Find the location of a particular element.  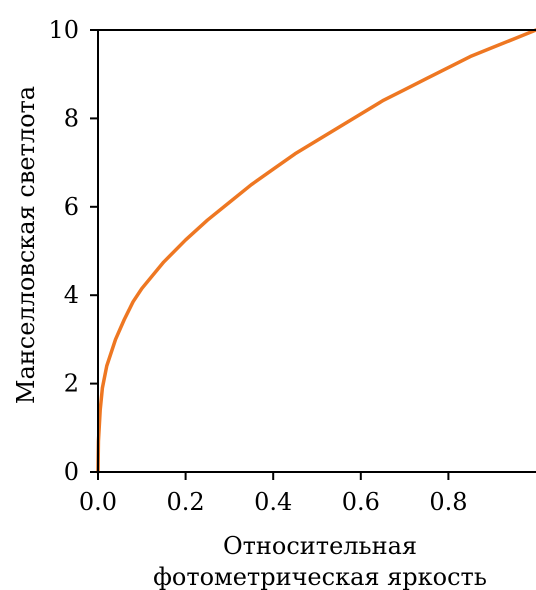

y-tick-label: 10 is located at coordinates (63, 30).